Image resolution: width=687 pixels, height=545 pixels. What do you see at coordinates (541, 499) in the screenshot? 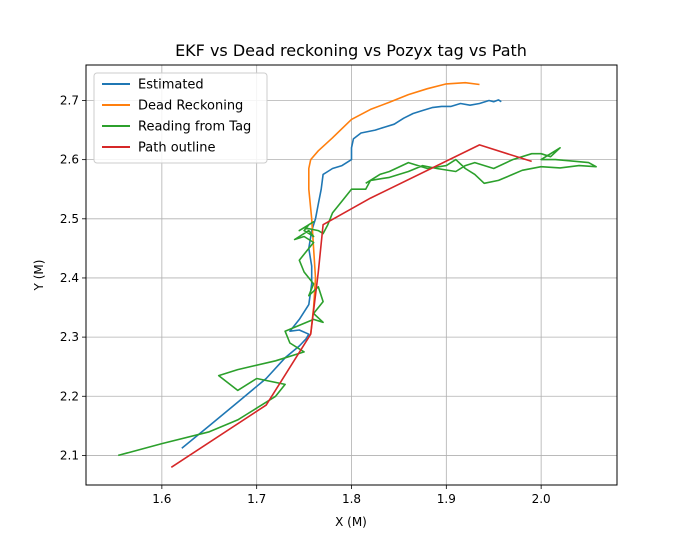
I see `x-tick-label: 2.0` at bounding box center [541, 499].